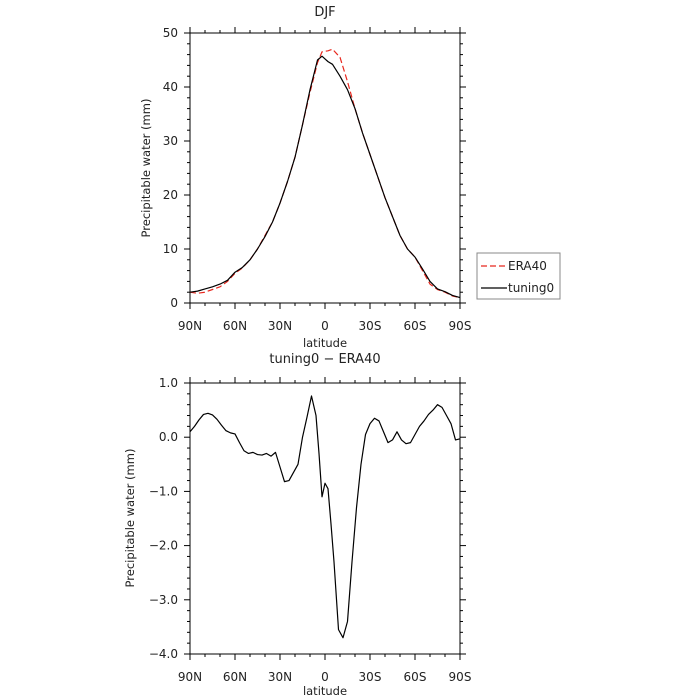 Image resolution: width=700 pixels, height=700 pixels. What do you see at coordinates (170, 141) in the screenshot?
I see `panel-djf-y-tick-label: 30` at bounding box center [170, 141].